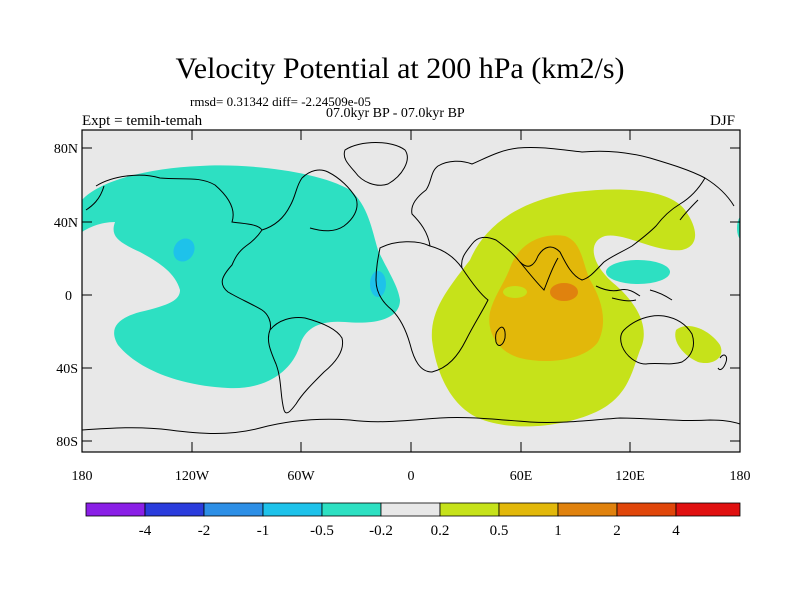 The width and height of the screenshot is (800, 600). I want to click on lon-label-60w: 60W, so click(301, 476).